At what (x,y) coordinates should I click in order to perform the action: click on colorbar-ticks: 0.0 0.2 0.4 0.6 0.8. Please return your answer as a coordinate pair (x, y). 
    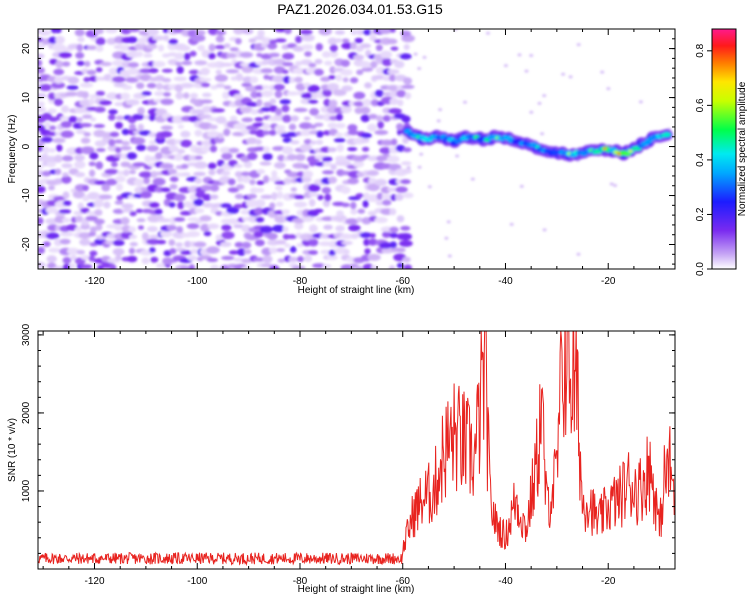
    Looking at the image, I should click on (703, 159).